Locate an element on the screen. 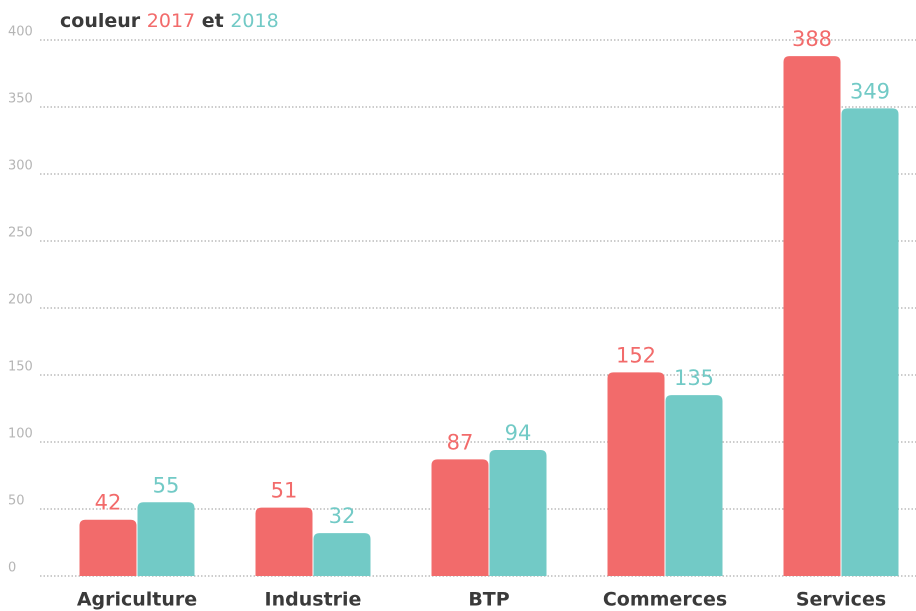  x-tick-label: Services is located at coordinates (841, 600).